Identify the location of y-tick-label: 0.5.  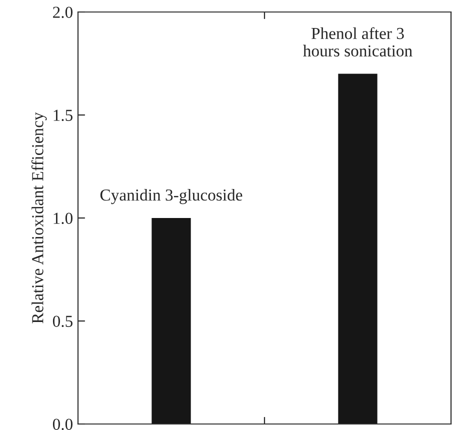
(62, 322).